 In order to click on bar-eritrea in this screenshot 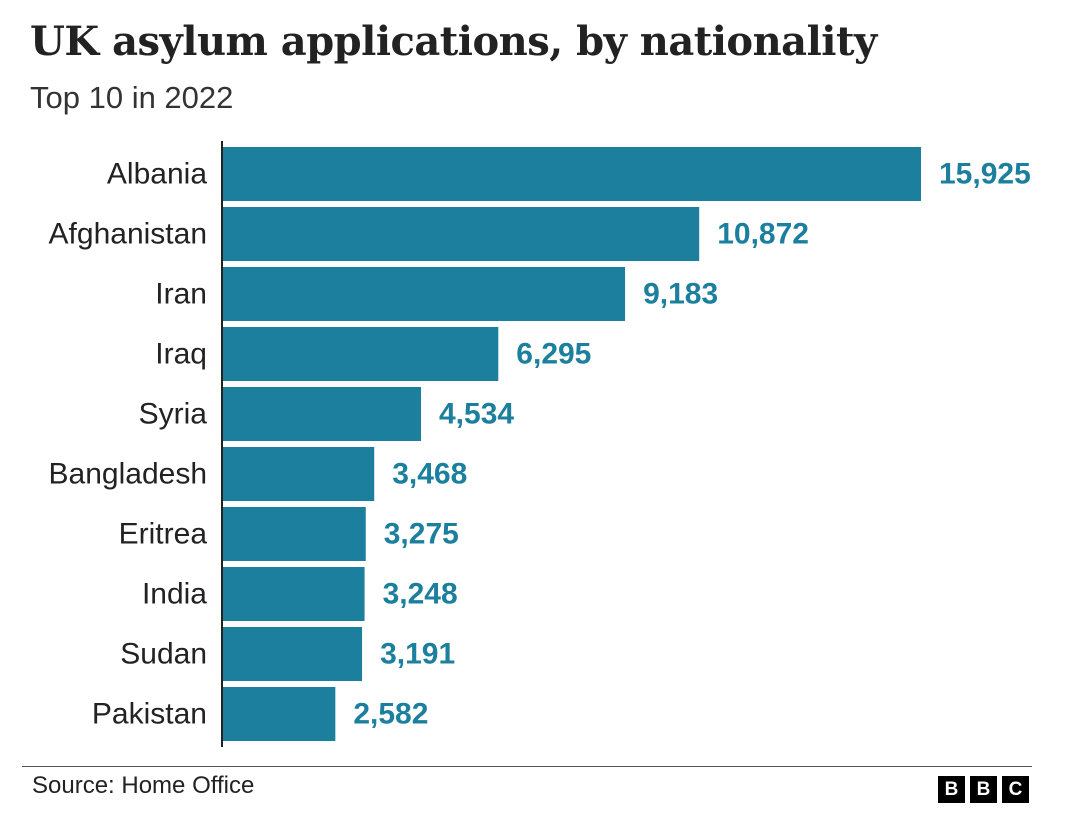, I will do `click(294, 534)`.